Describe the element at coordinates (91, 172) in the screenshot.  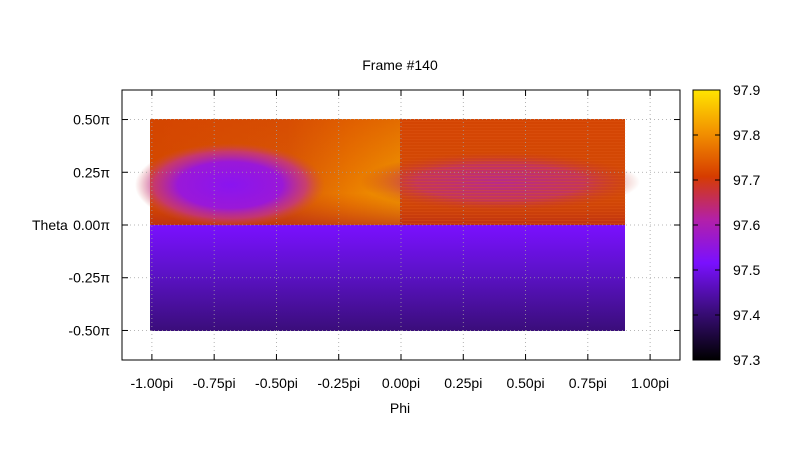
I see `y-tick-label: 0.25π` at that location.